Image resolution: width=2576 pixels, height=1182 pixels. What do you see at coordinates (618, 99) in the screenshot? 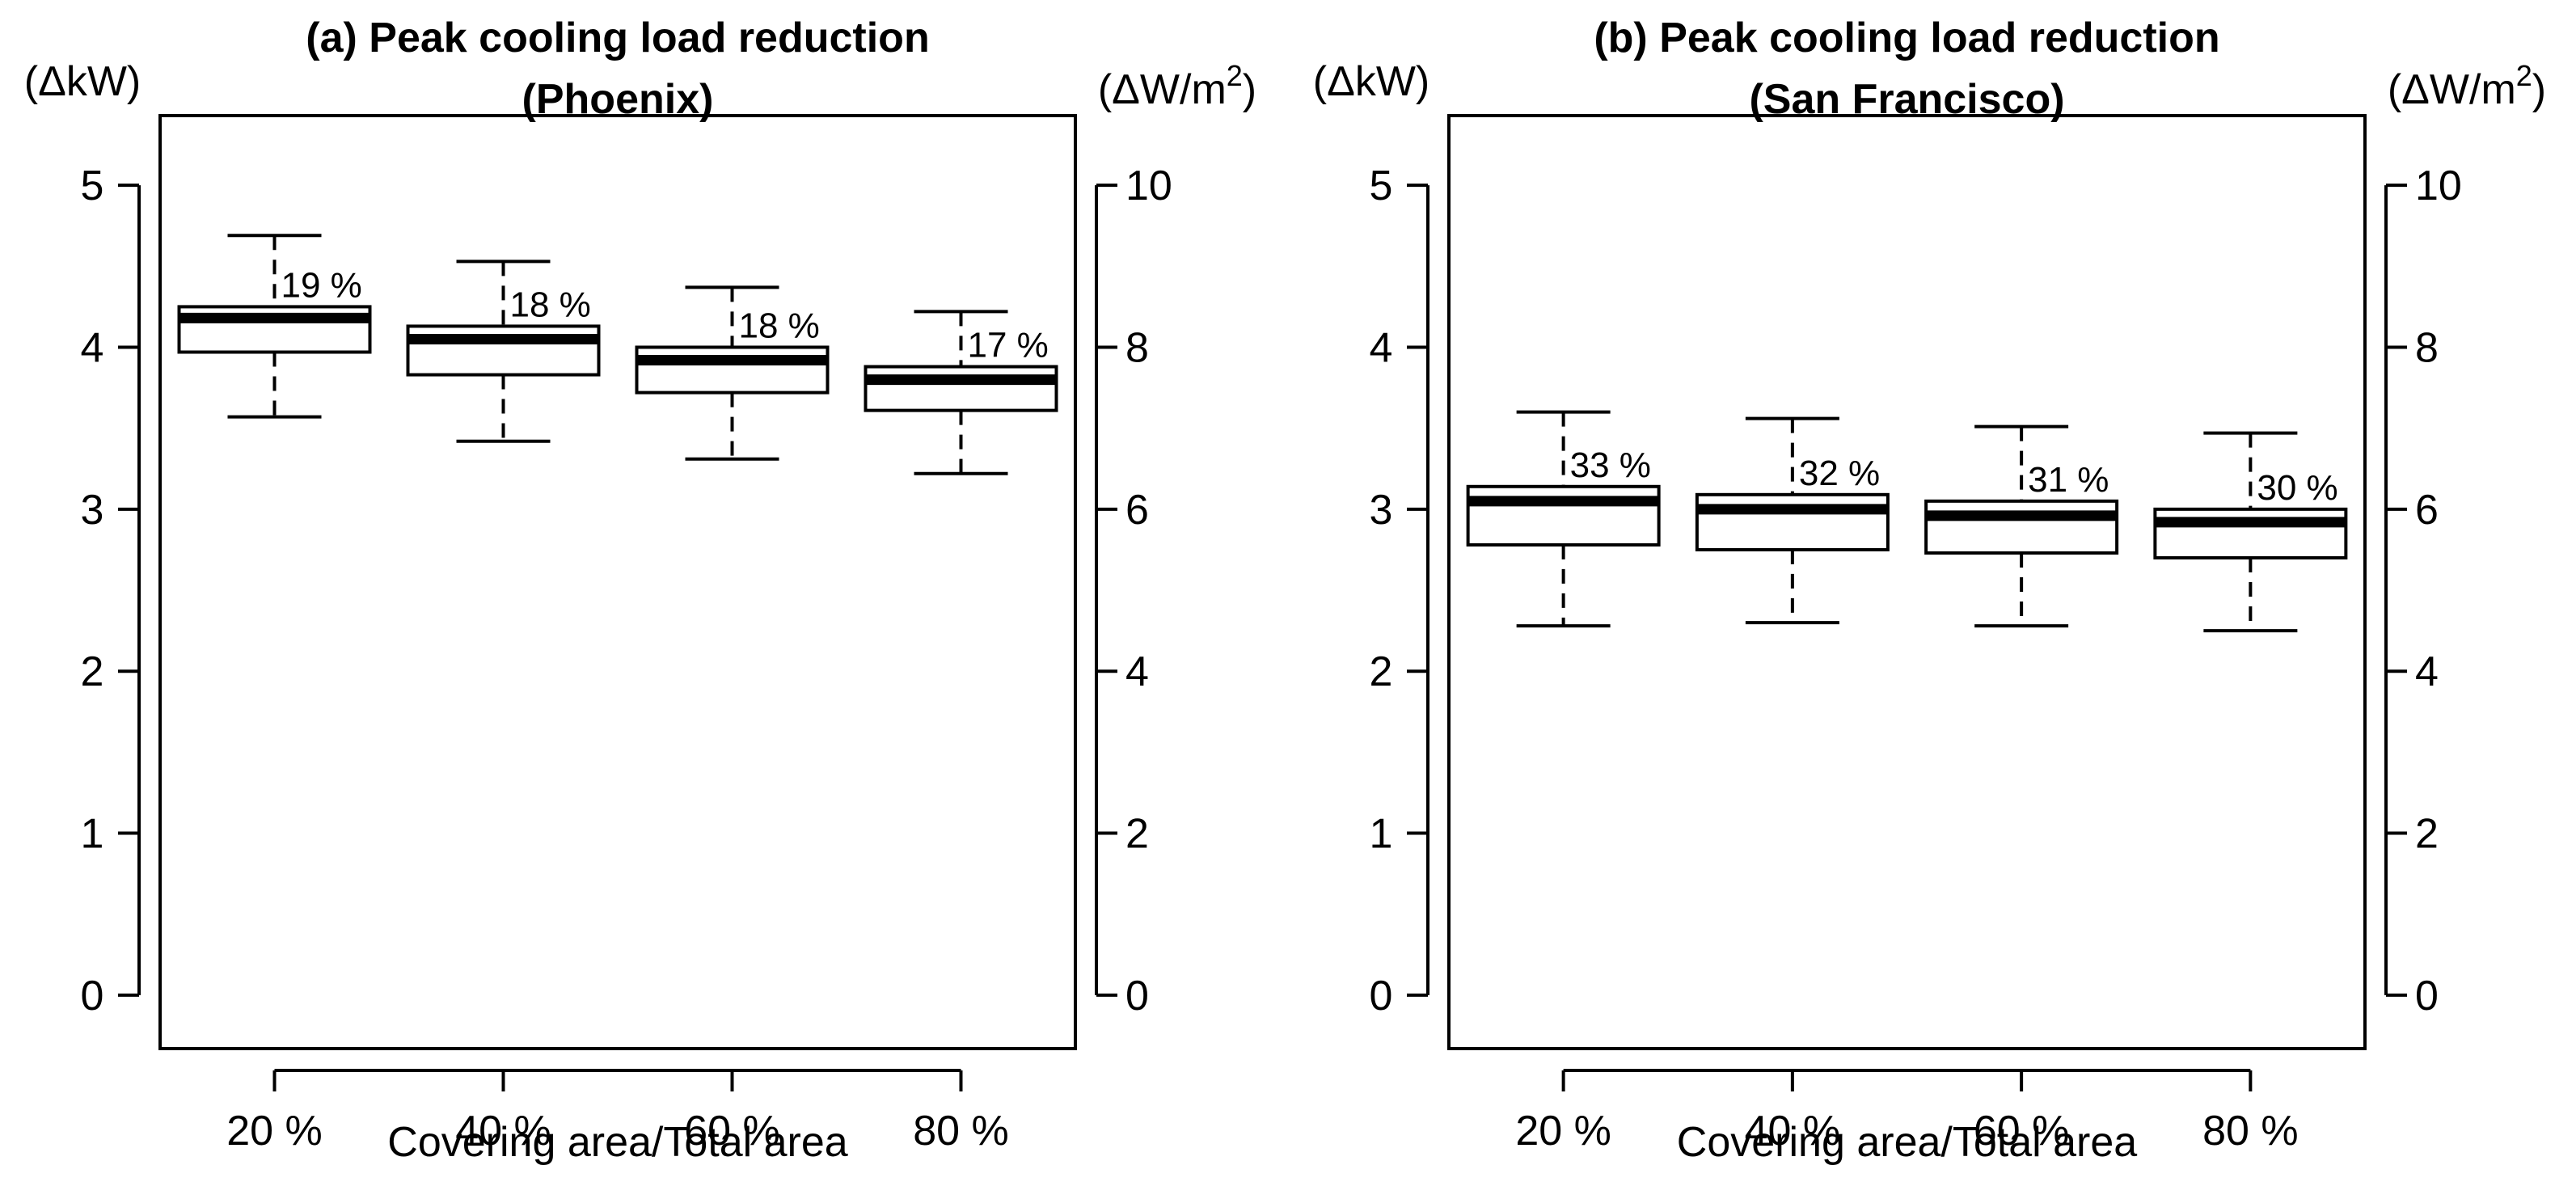
I see `chart-title-line2: (Phoenix)` at bounding box center [618, 99].